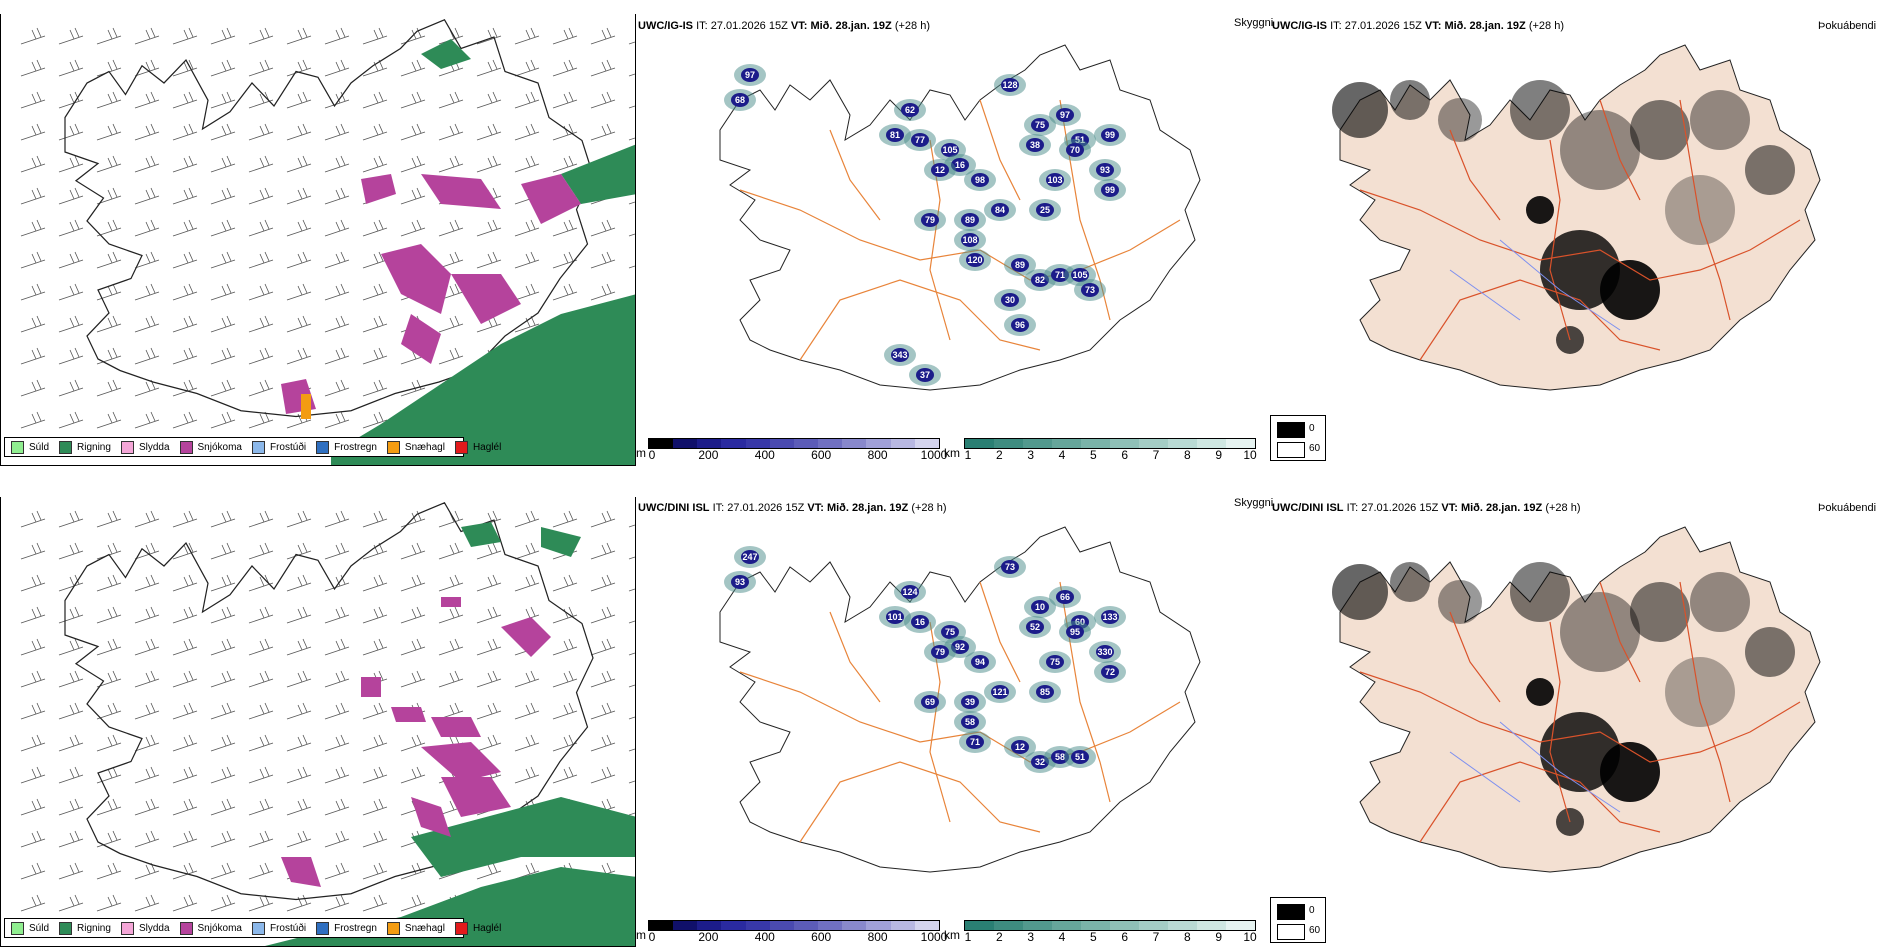  What do you see at coordinates (940, 170) in the screenshot?
I see `cell-label: 12` at bounding box center [940, 170].